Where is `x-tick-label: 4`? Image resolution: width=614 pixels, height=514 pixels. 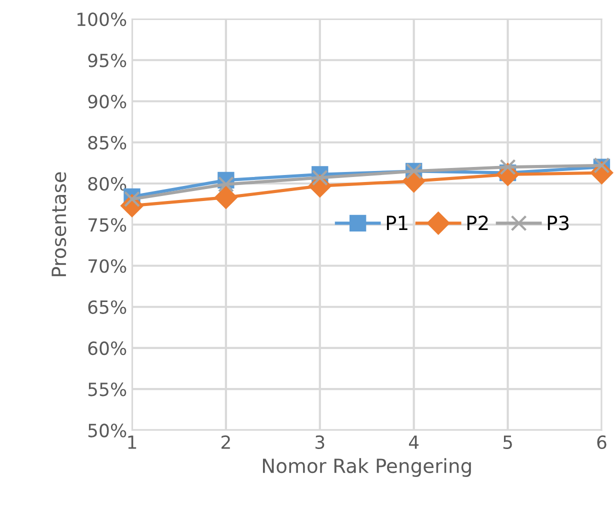
x-tick-label: 4 is located at coordinates (413, 442).